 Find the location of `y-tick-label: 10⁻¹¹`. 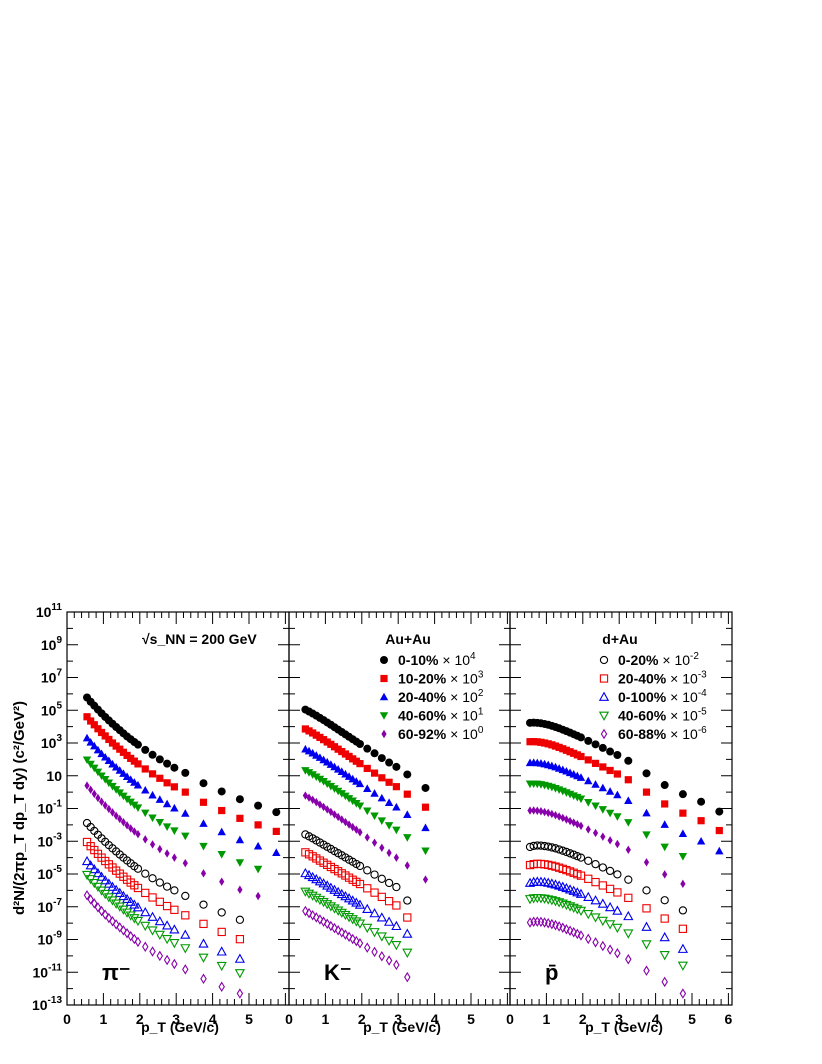

y-tick-label: 10⁻¹¹ is located at coordinates (48, 971).